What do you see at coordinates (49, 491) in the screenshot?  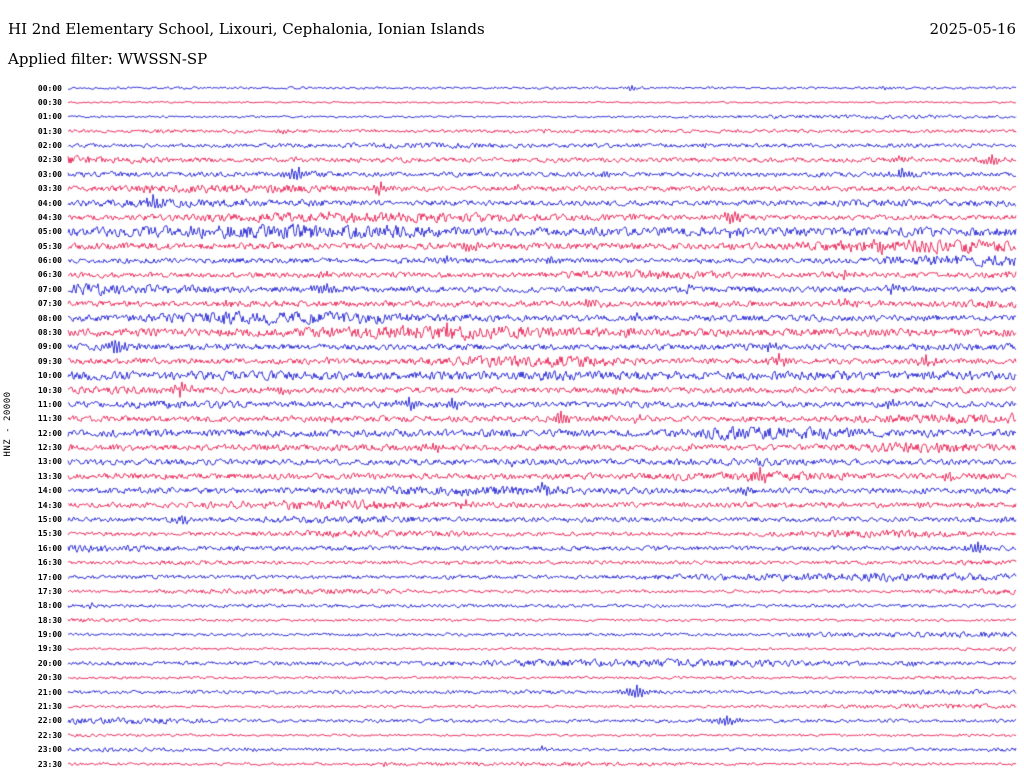 I see `row-time-label: 14:00` at bounding box center [49, 491].